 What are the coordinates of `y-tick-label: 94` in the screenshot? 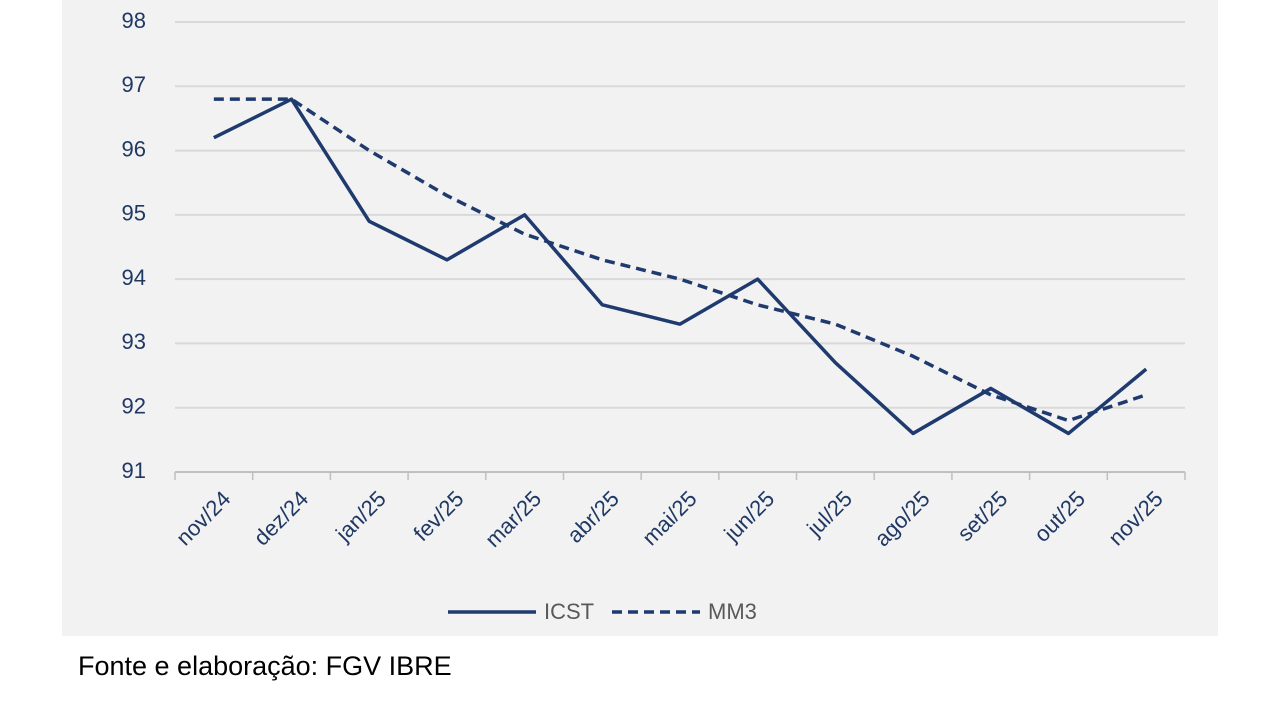 It's located at (134, 277).